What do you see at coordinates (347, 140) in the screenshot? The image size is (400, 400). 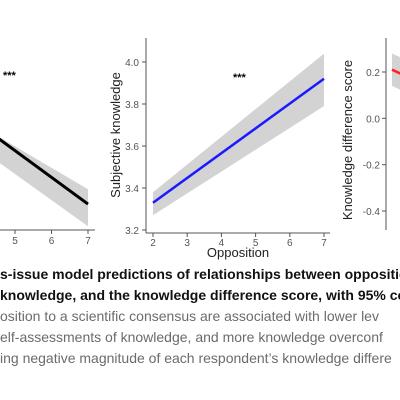 I see `p3-y-label: Knowledge difference score` at bounding box center [347, 140].